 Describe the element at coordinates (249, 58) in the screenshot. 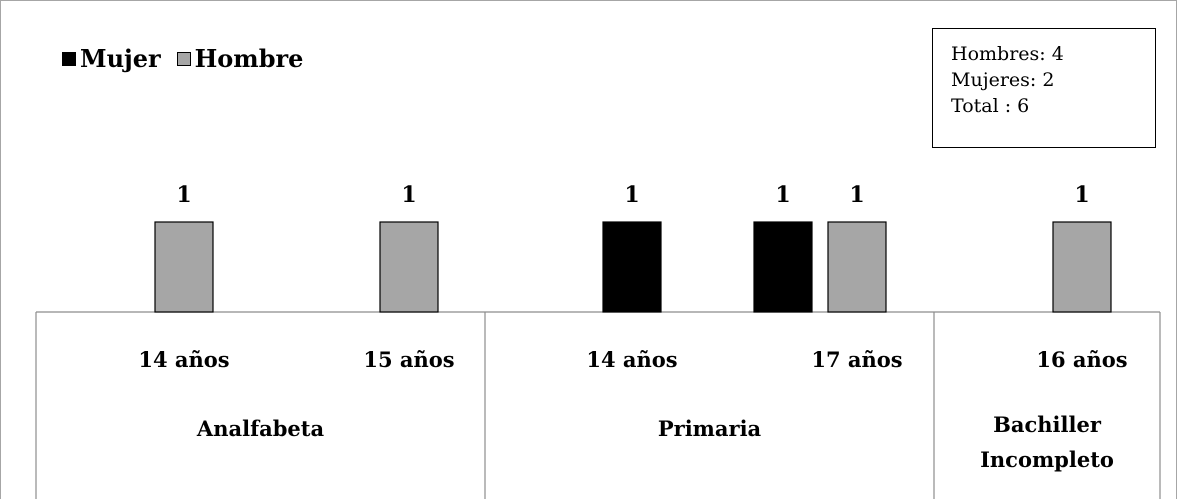

I see `legend-label-hombre: Hombre` at that location.